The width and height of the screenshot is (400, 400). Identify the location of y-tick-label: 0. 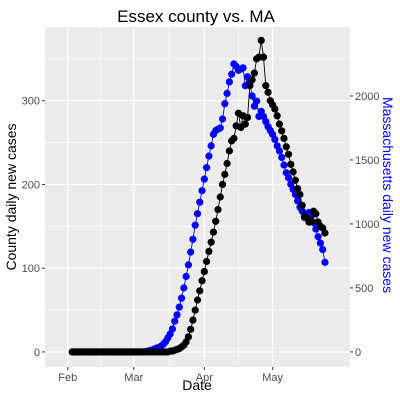
(37, 353).